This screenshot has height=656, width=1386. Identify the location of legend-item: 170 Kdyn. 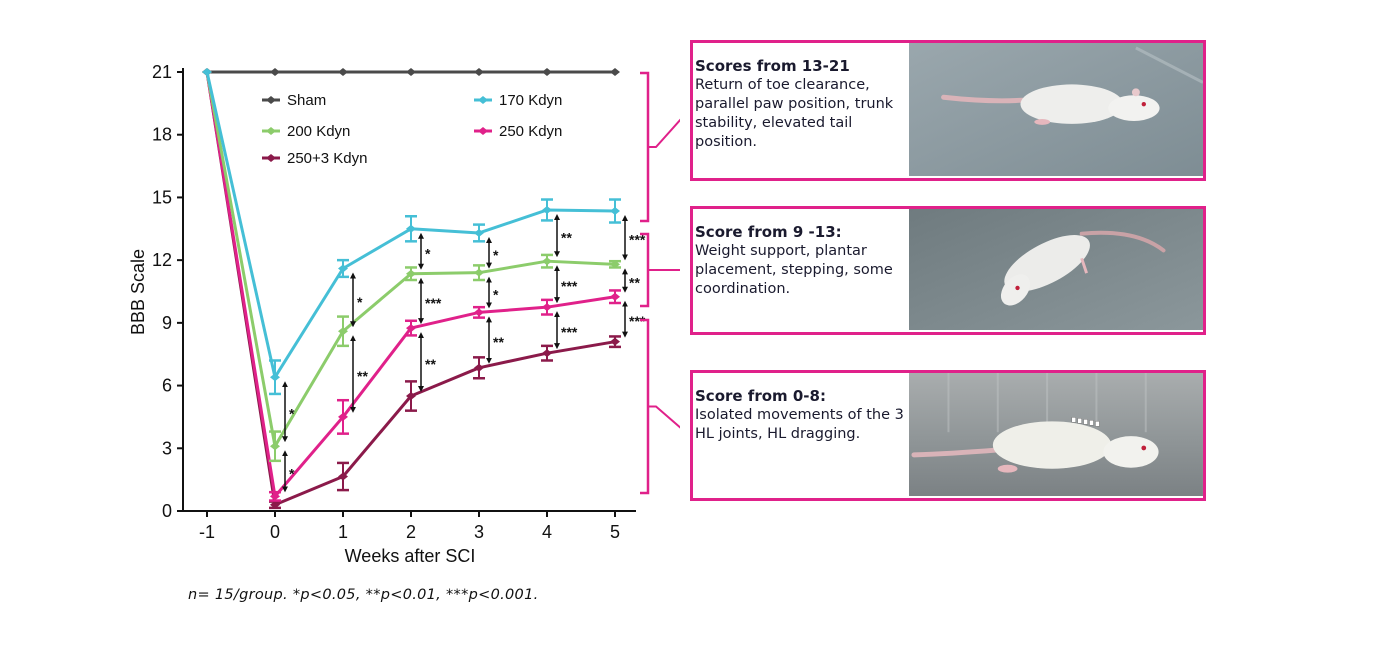
(518, 100).